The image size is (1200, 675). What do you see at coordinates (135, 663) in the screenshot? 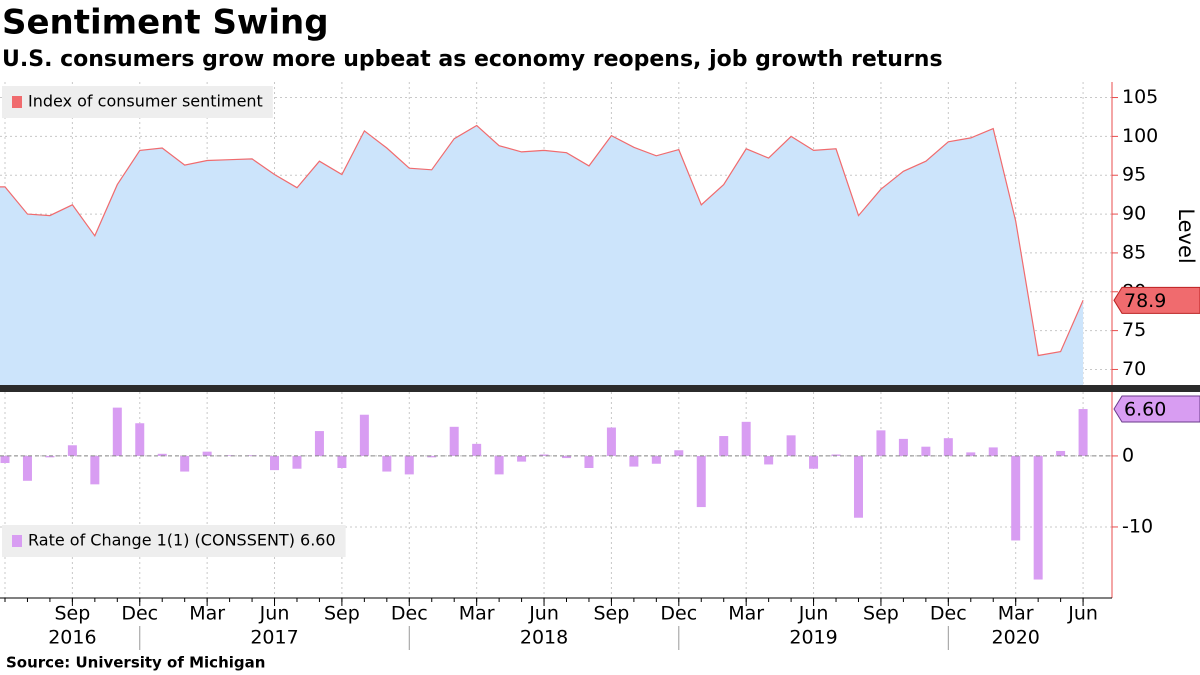
I see `source: Source: University of Michigan` at bounding box center [135, 663].